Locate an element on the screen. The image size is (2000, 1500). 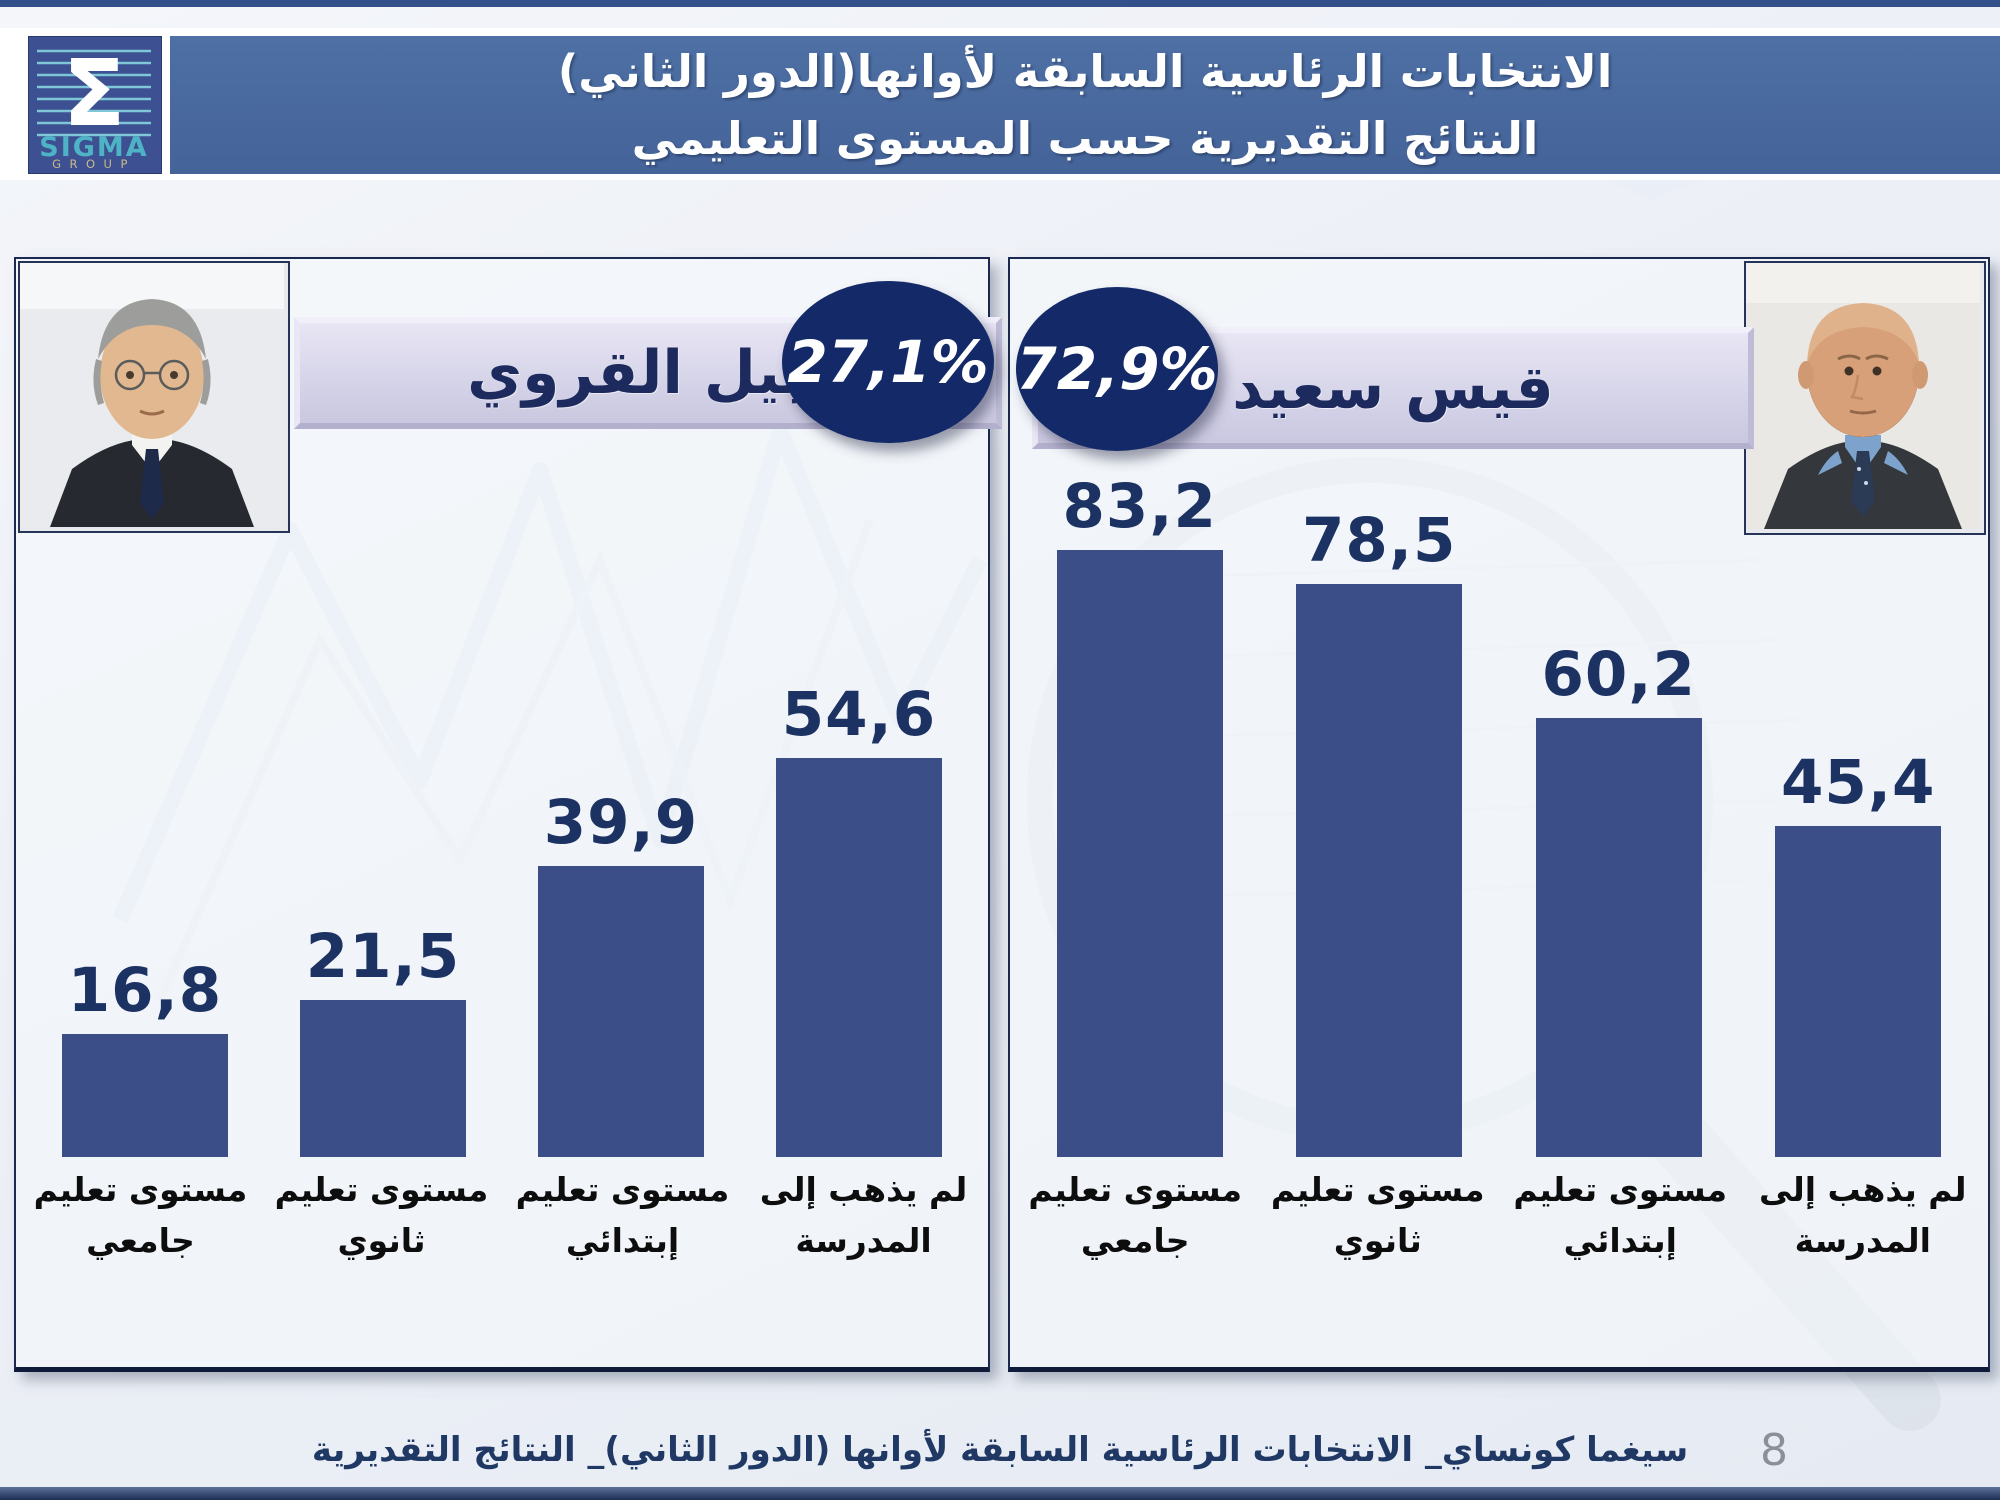
page-number: 8 is located at coordinates (1774, 1450).